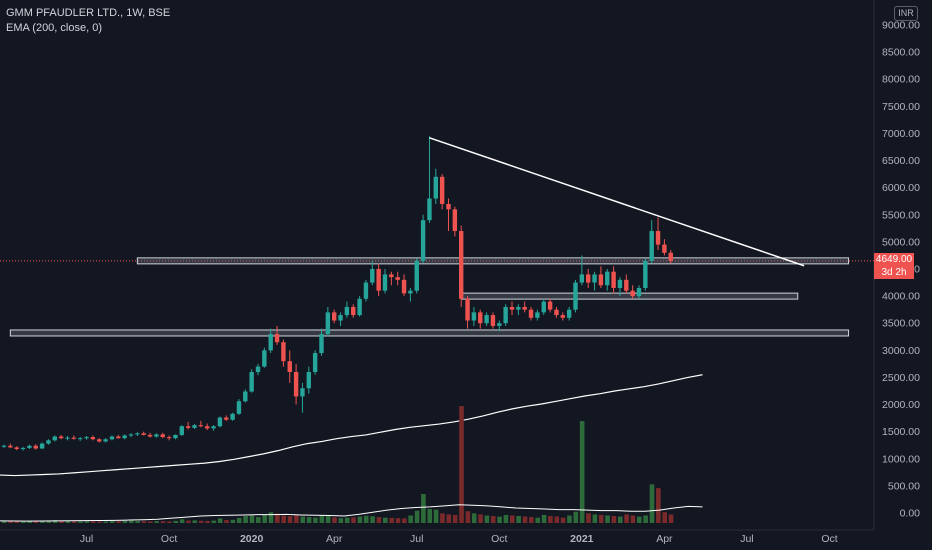 This screenshot has width=932, height=550. Describe the element at coordinates (901, 215) in the screenshot. I see `y-tick-label: 5500.00` at that location.